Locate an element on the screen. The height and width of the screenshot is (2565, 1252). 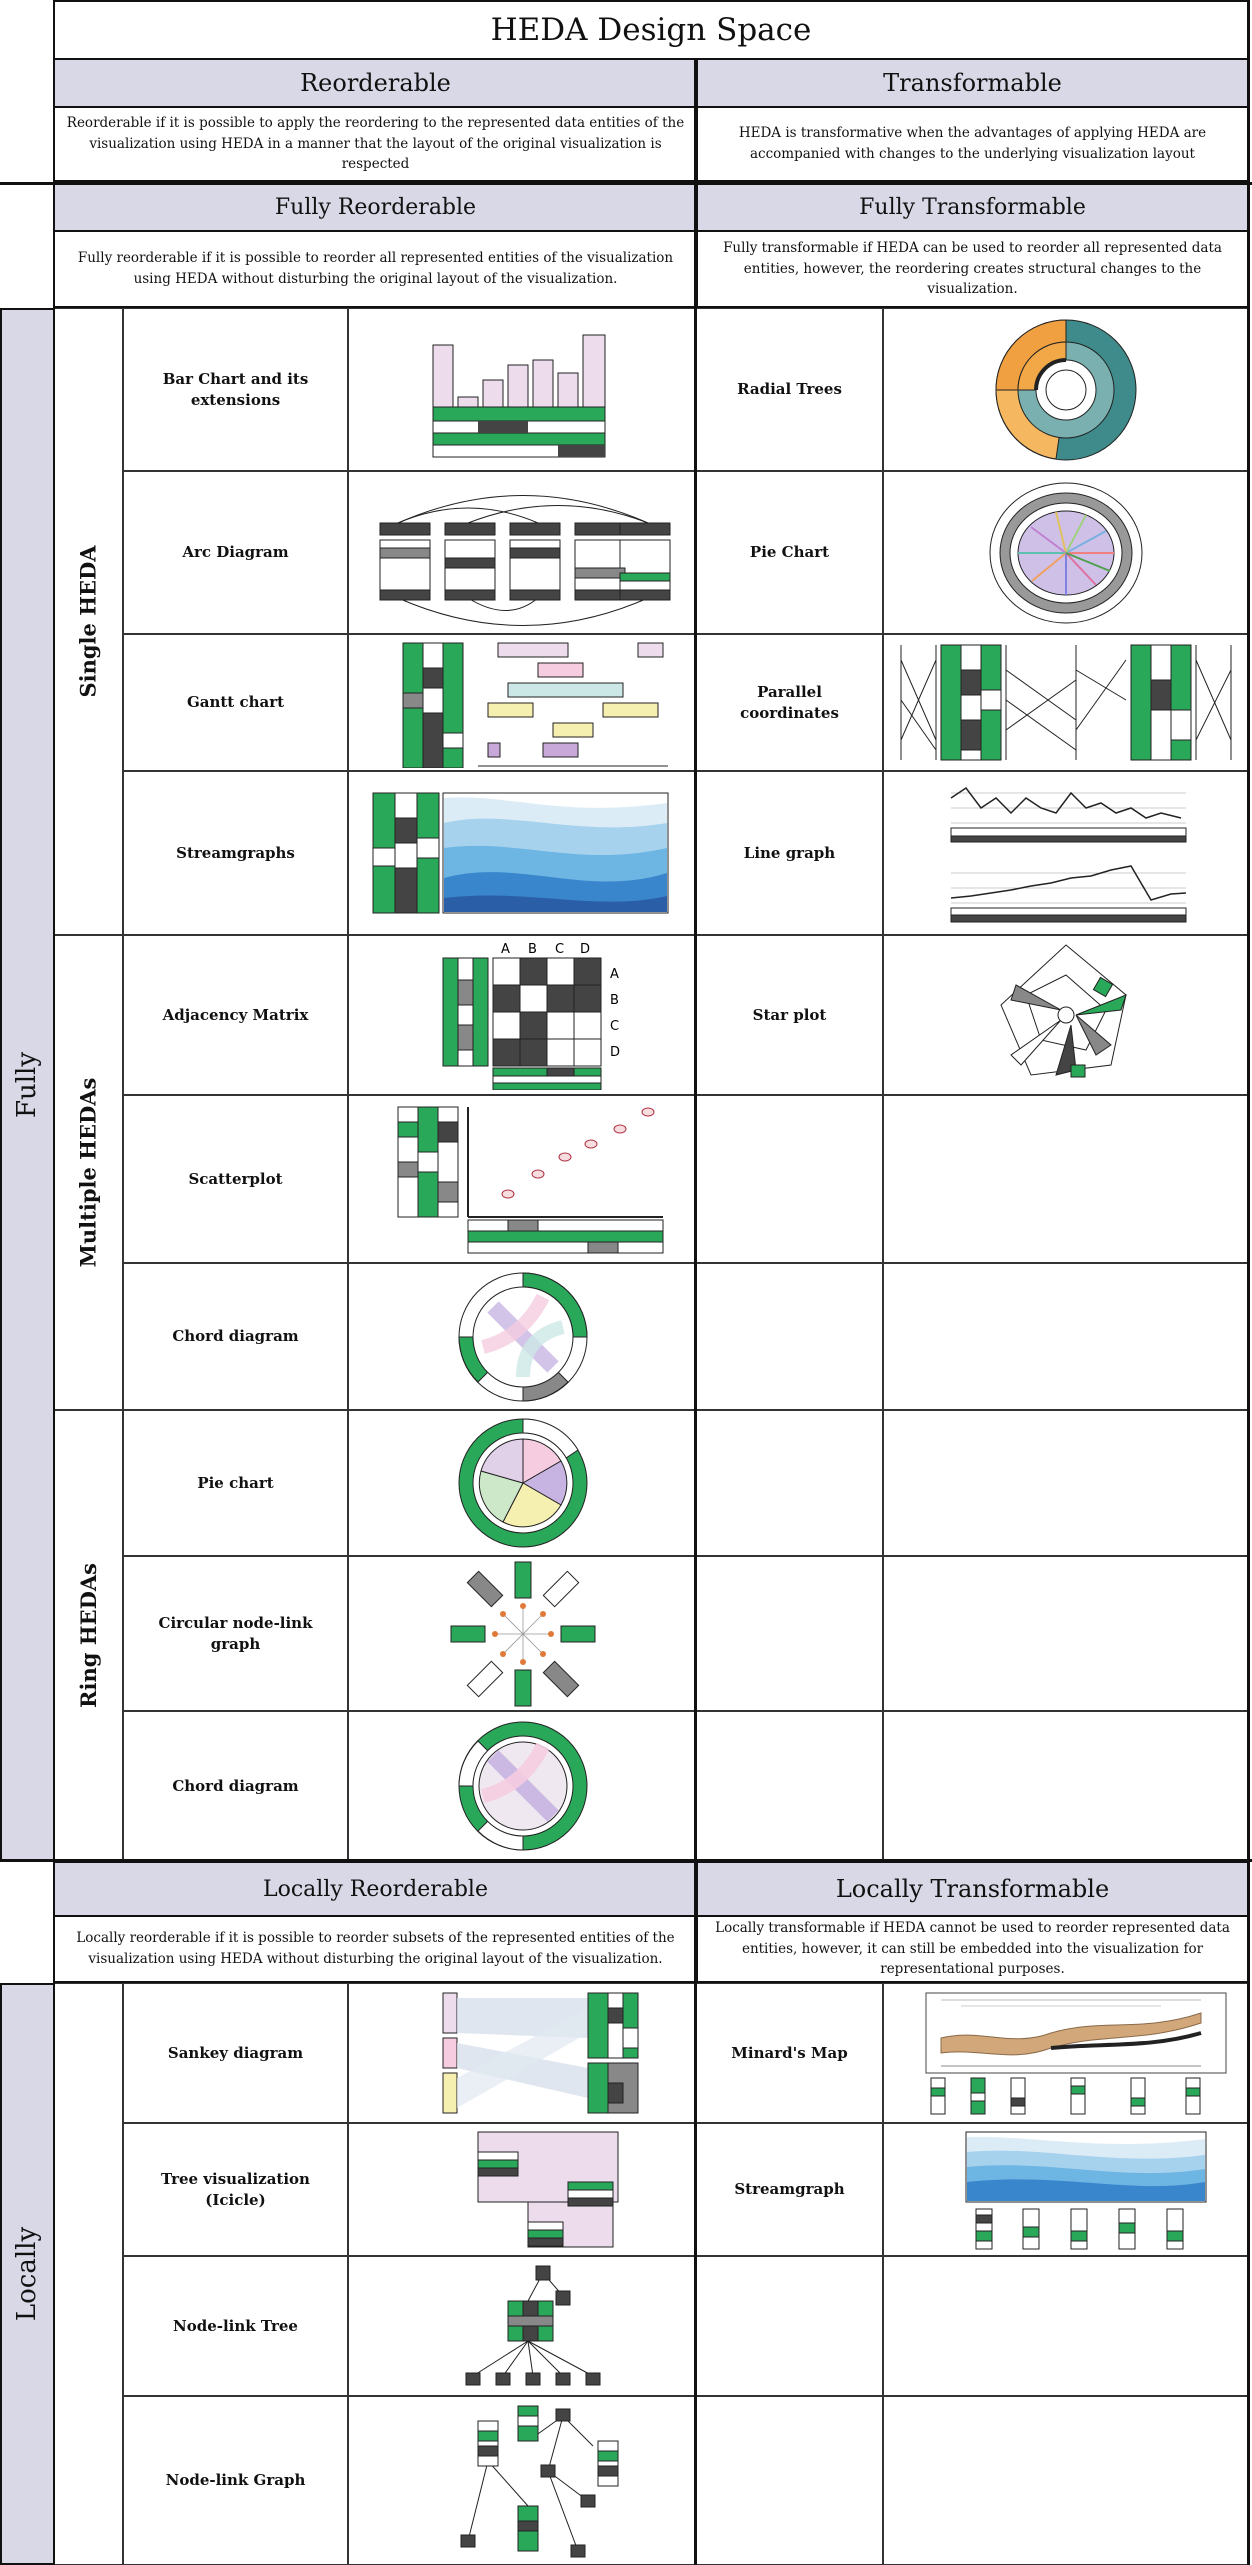
item-pie-chart-transform: Pie Chart is located at coordinates (789, 552).